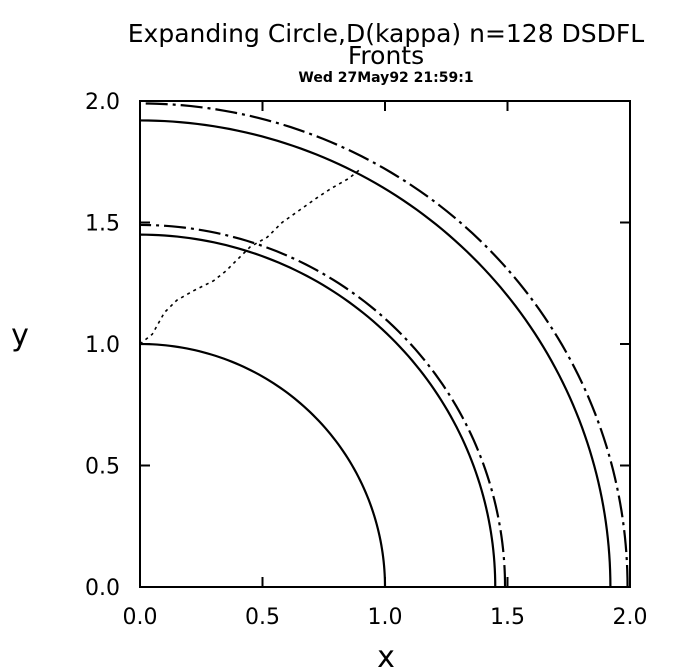 This screenshot has width=677, height=670. Describe the element at coordinates (20, 335) in the screenshot. I see `y-axis-label: y` at that location.